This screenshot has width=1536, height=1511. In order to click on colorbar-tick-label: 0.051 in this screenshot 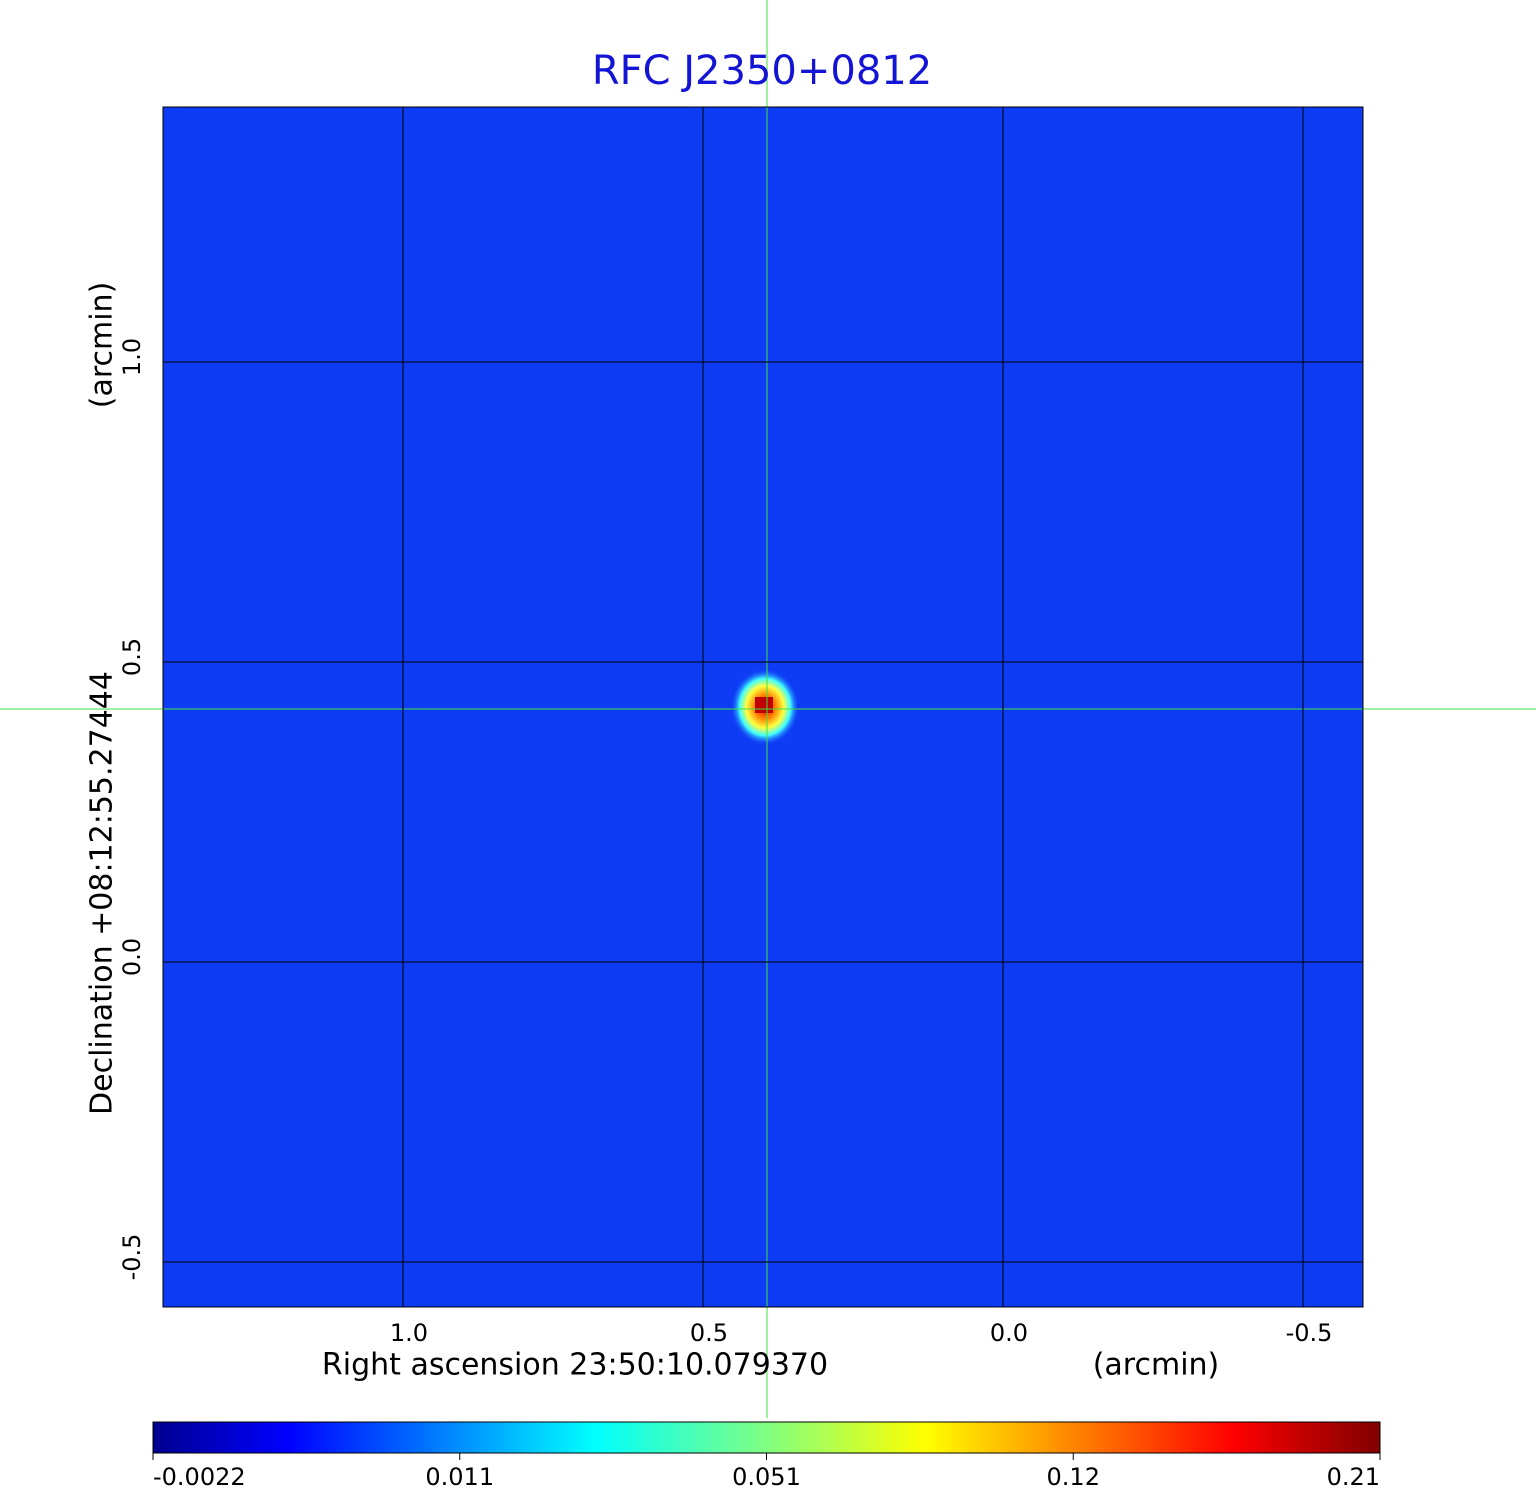, I will do `click(766, 1477)`.